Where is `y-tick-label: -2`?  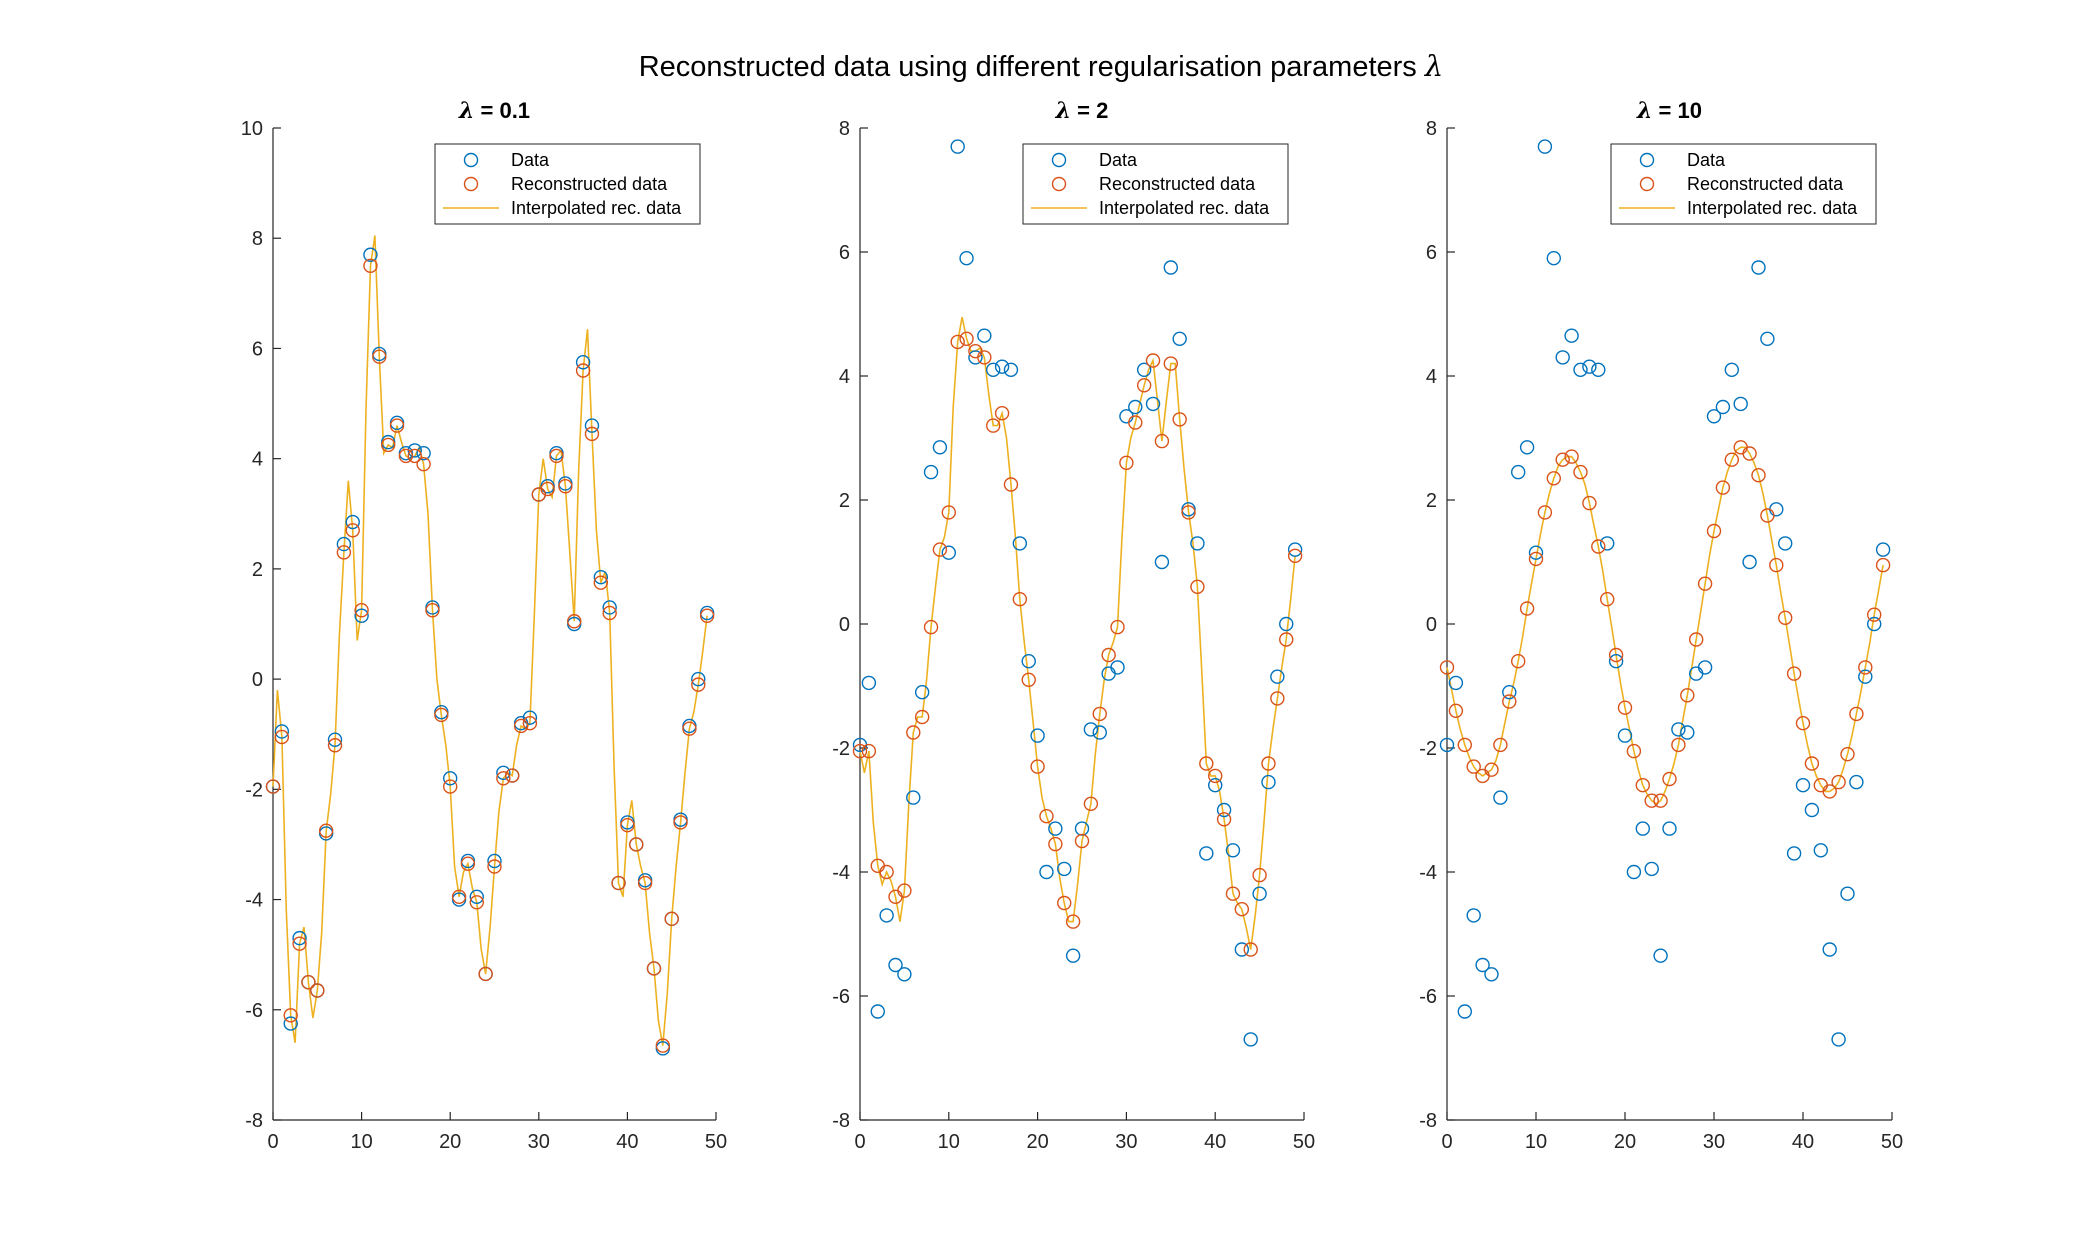 y-tick-label: -2 is located at coordinates (1428, 749).